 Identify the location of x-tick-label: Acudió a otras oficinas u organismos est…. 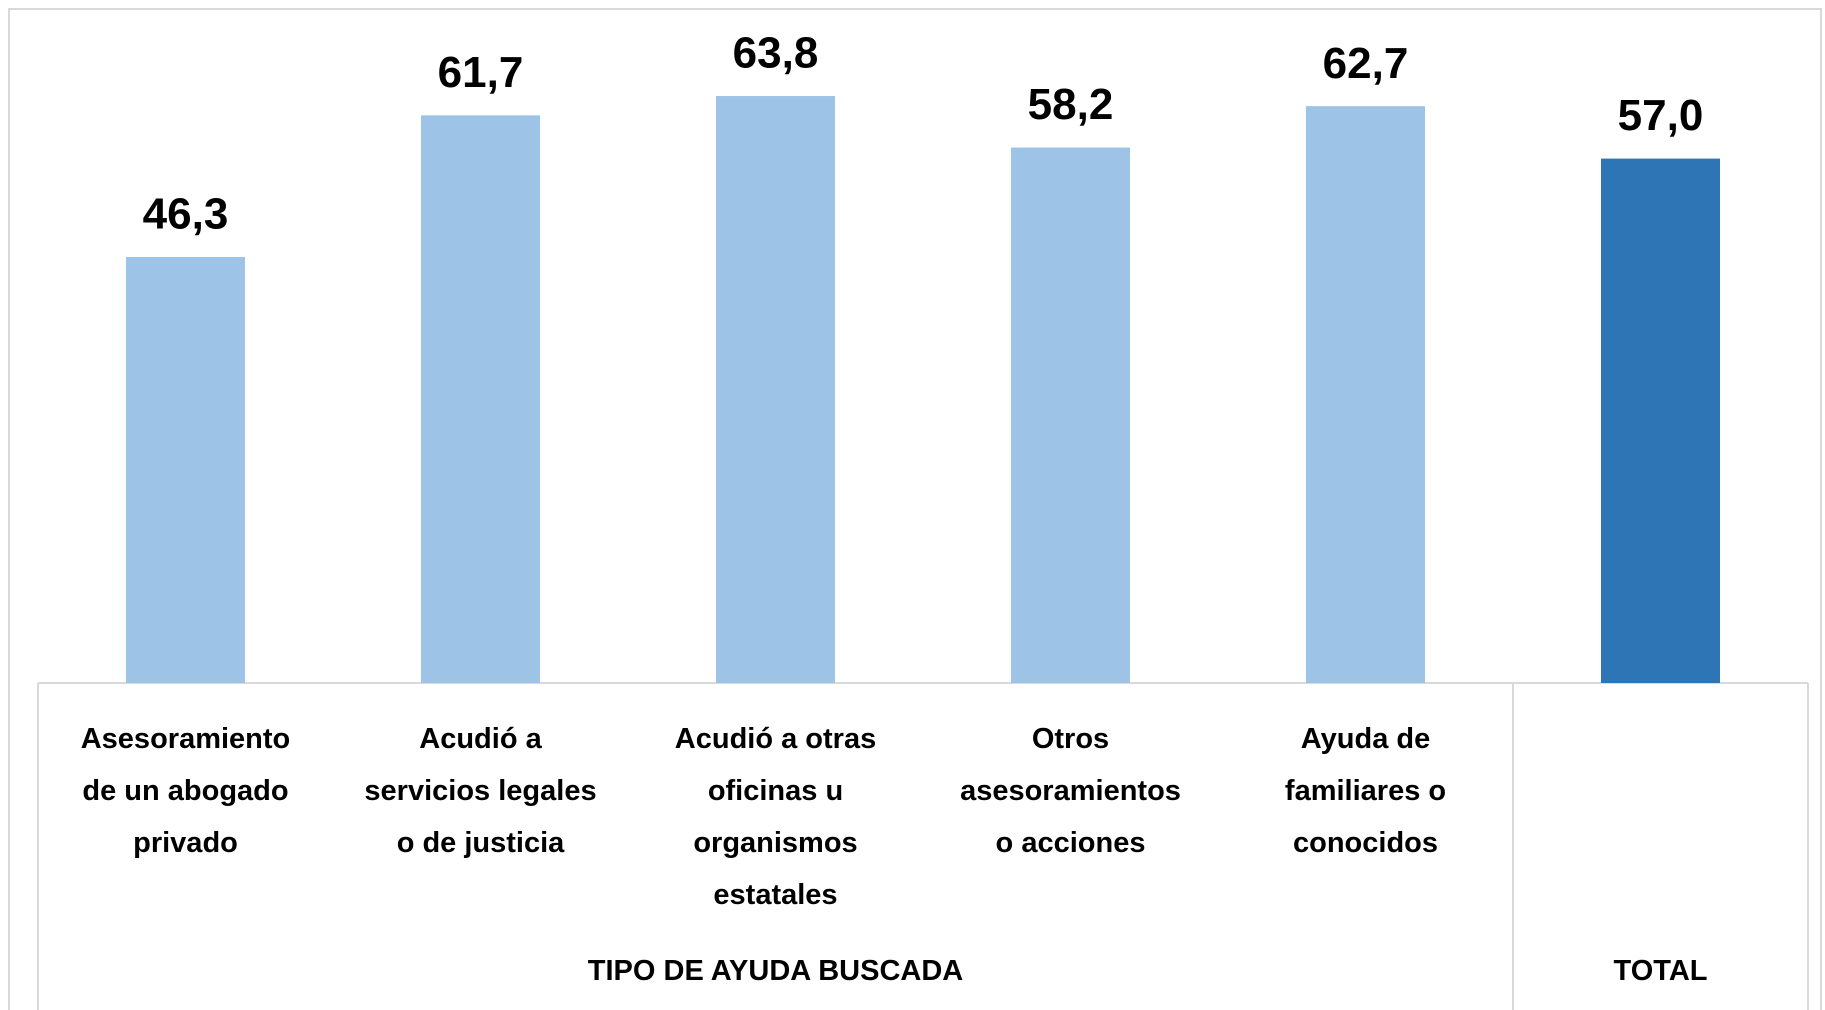
(775, 817).